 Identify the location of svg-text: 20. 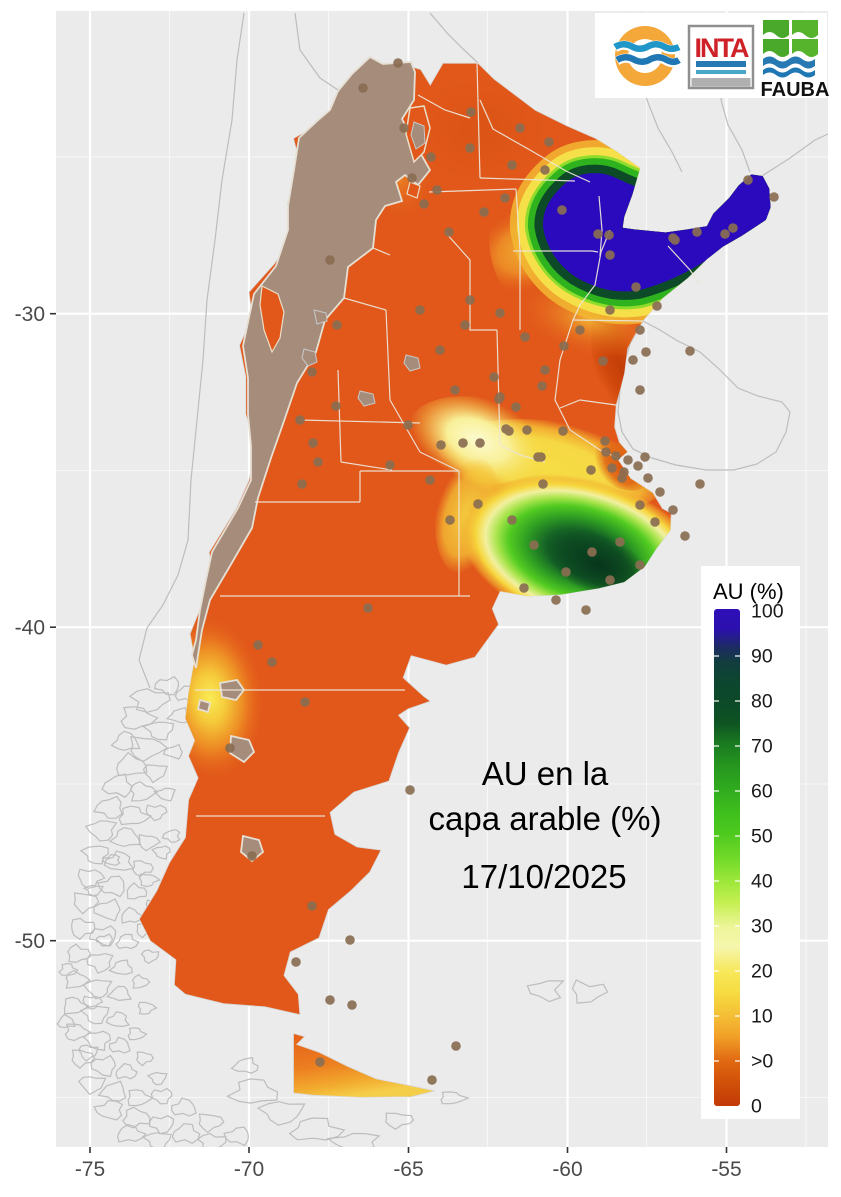
(762, 972).